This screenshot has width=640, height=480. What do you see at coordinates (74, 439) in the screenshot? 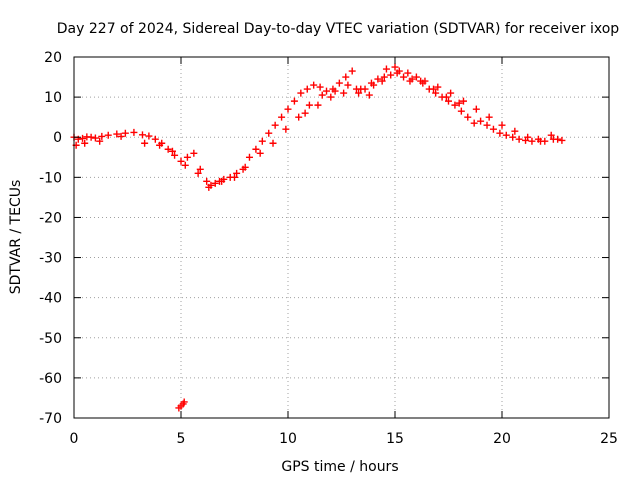
I see `x-tick-label: 0` at bounding box center [74, 439].